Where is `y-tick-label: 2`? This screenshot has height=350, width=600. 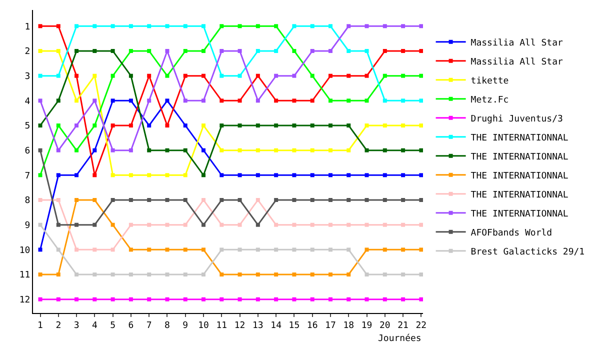
y-tick-label: 2 is located at coordinates (27, 52).